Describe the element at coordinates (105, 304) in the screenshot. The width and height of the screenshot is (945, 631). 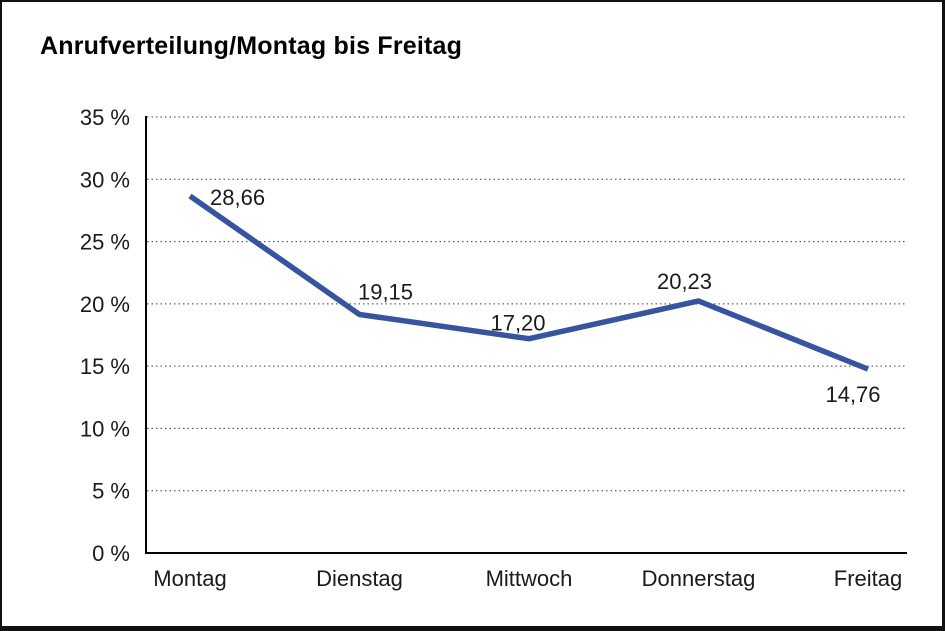
I see `y-tick-label: 20 %` at that location.